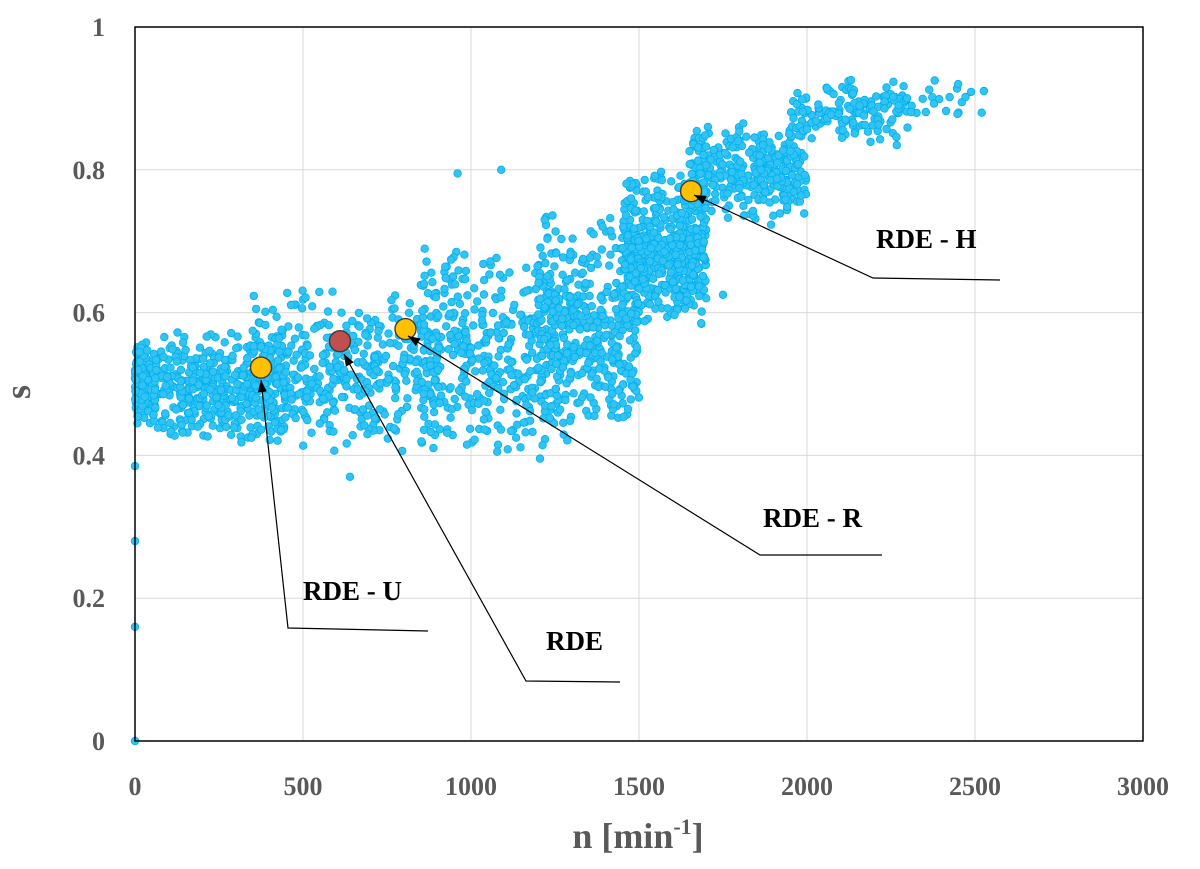 The width and height of the screenshot is (1200, 869). I want to click on x-axis-title: n [min-1], so click(637, 835).